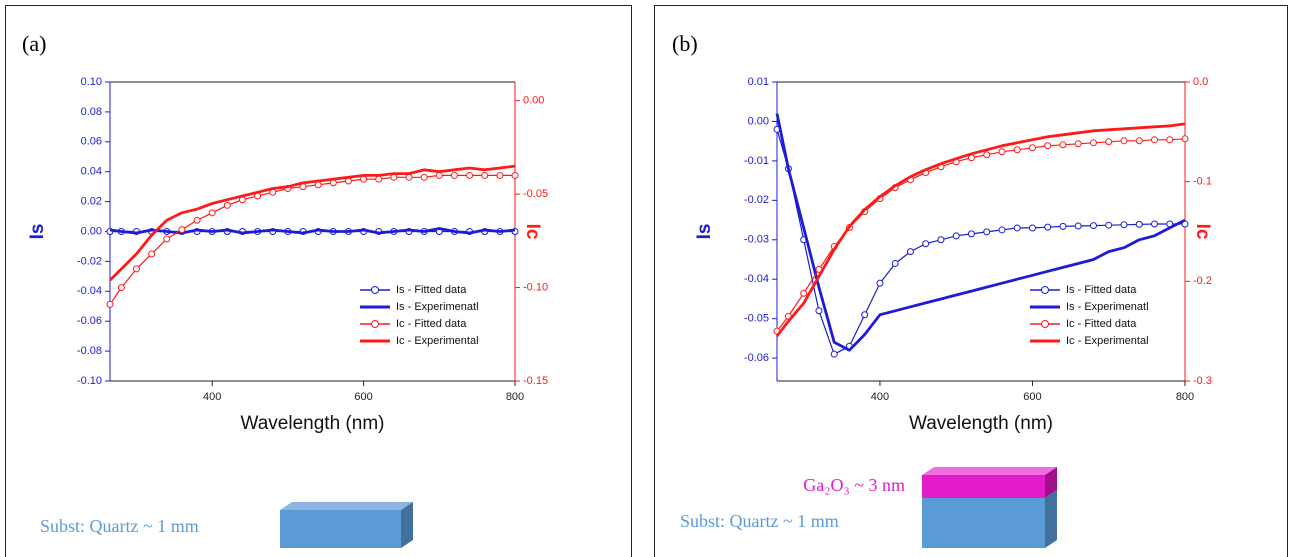  Describe the element at coordinates (535, 287) in the screenshot. I see `y2-tick-label: -0.10` at that location.